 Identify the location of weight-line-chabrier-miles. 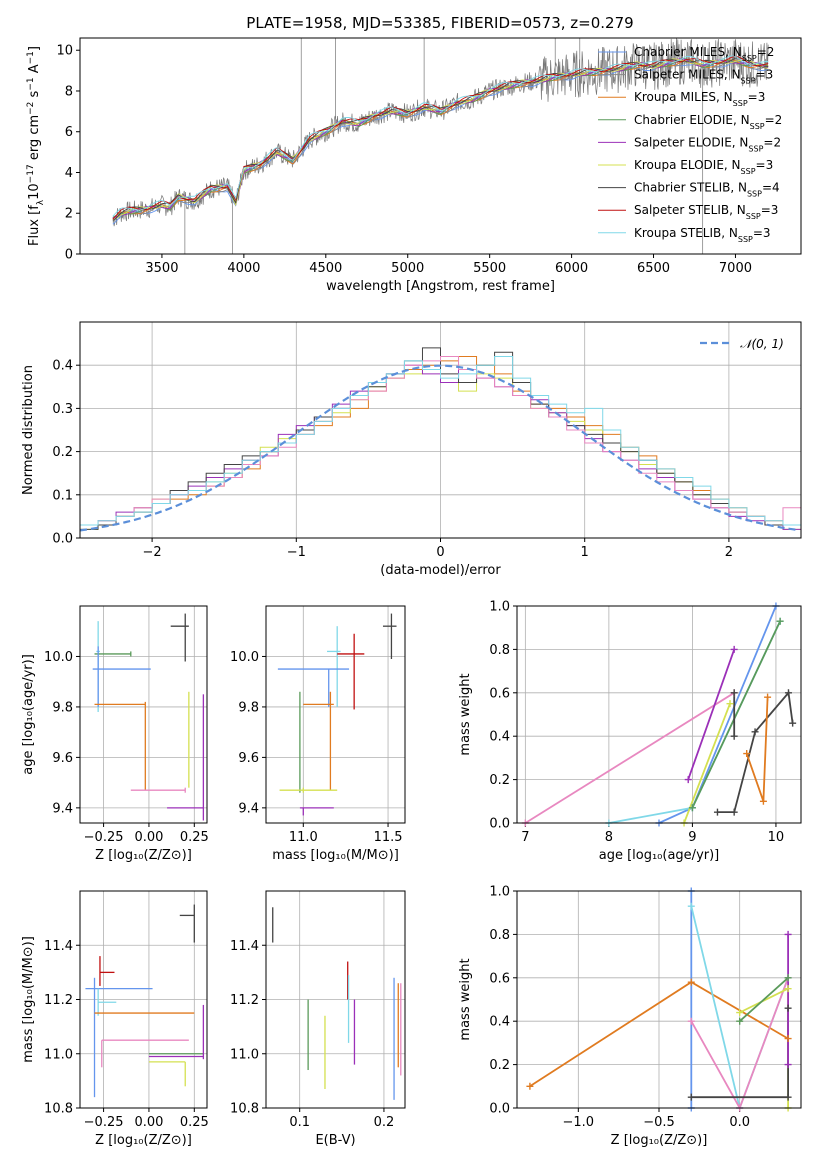
(717, 714).